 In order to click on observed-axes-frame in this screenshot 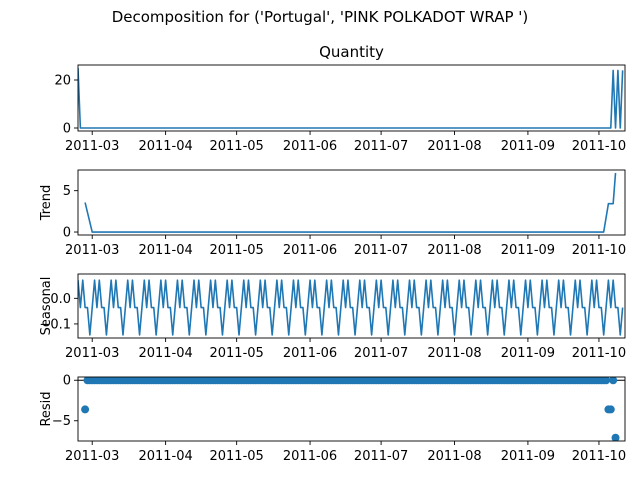, I will do `click(351, 98)`.